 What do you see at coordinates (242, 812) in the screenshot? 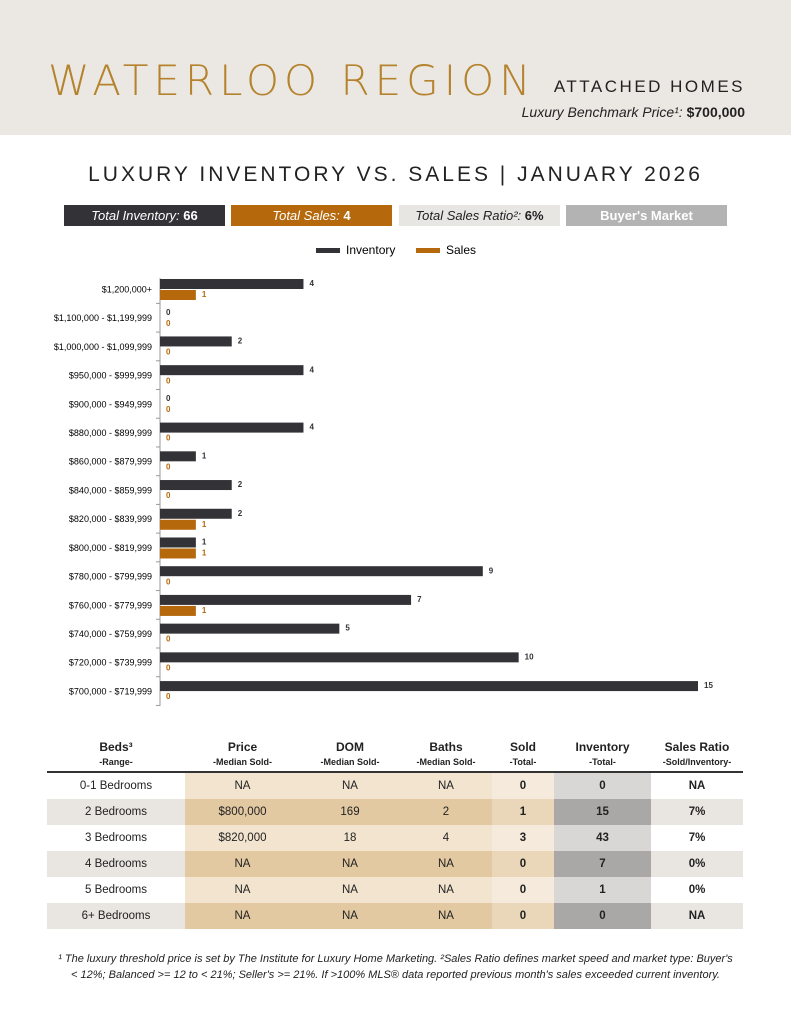
I see `table-cell: $800,000` at bounding box center [242, 812].